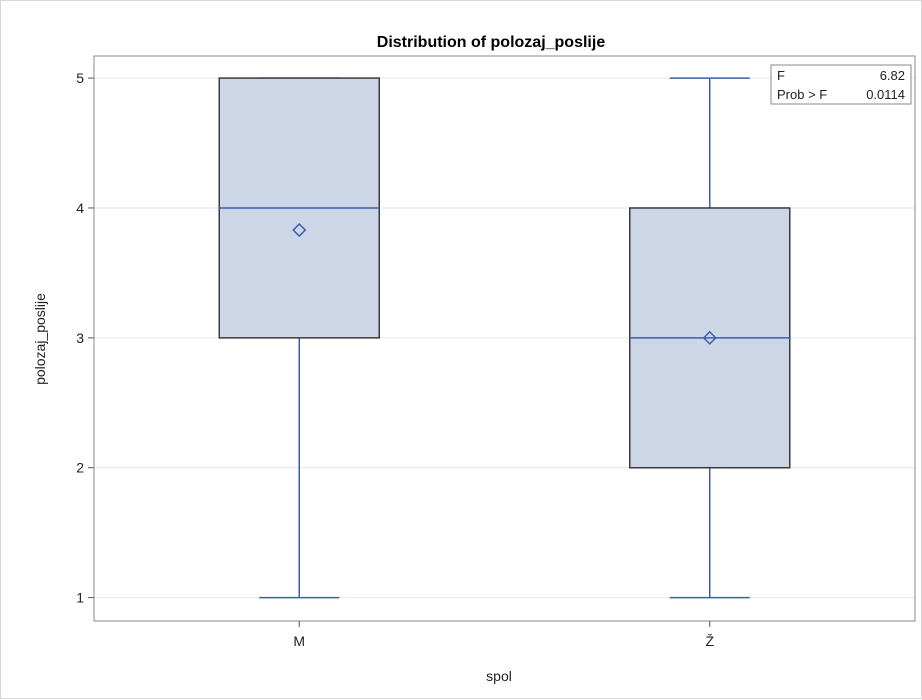 This screenshot has width=922, height=700. Describe the element at coordinates (499, 676) in the screenshot. I see `x-axis-title: spol` at that location.